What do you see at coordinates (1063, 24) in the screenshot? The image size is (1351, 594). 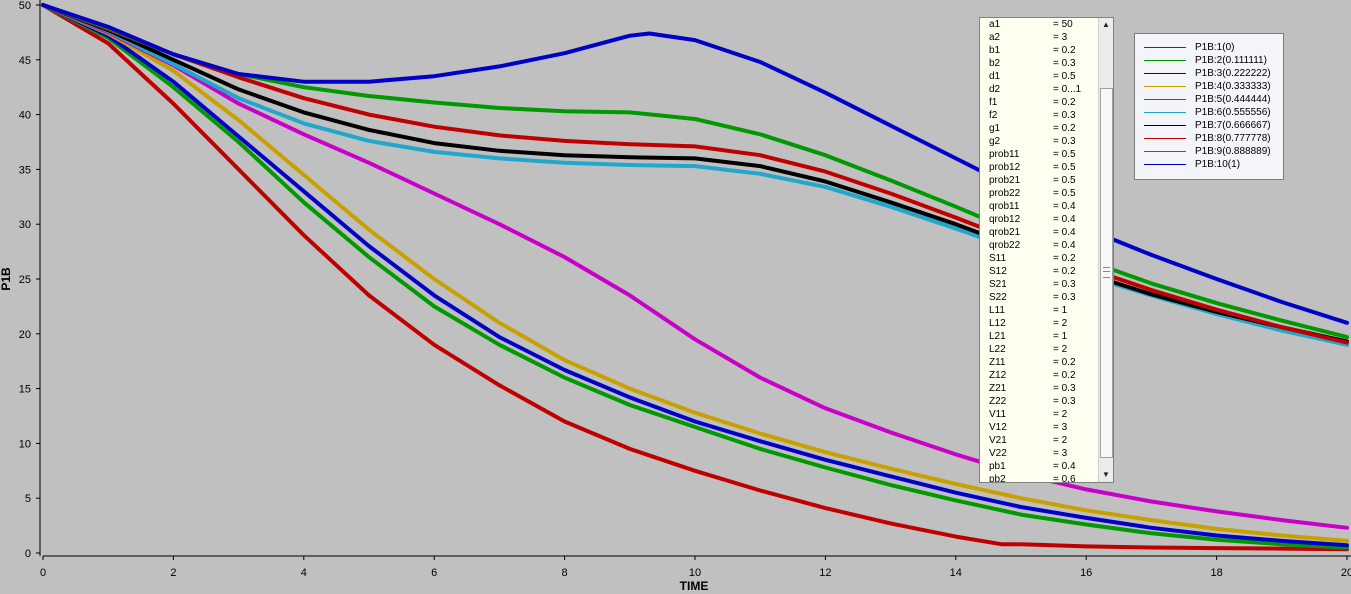 I see `parameter-value: = 50` at bounding box center [1063, 24].